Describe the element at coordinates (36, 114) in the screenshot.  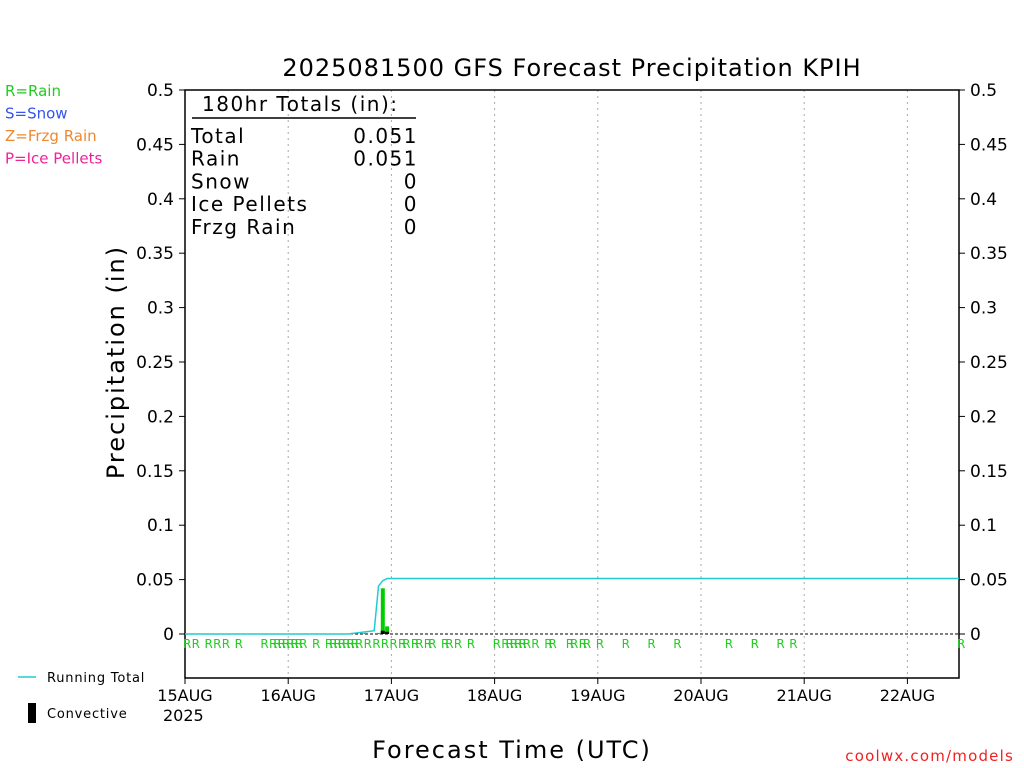
I see `legend-item: S=Snow` at that location.